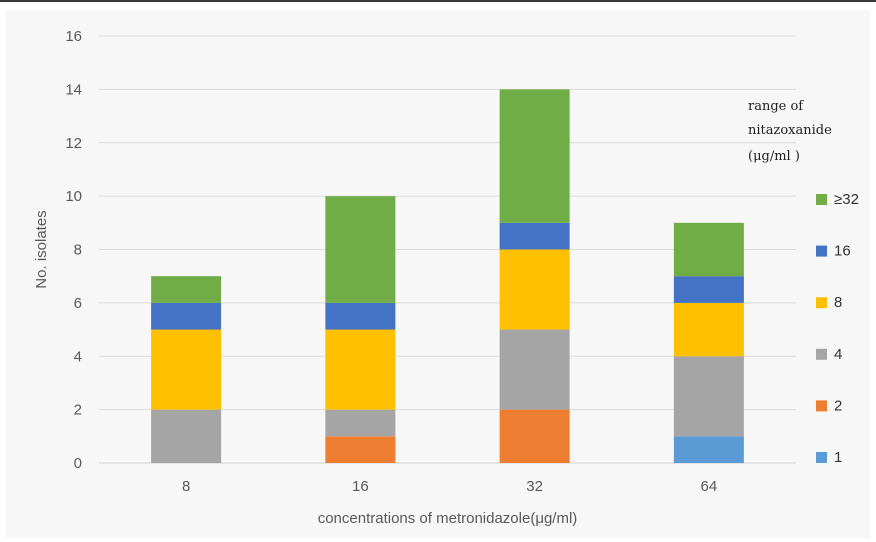 This screenshot has height=542, width=876. Describe the element at coordinates (449, 486) in the screenshot. I see `x-tick-labels: 8 16 32 64` at that location.